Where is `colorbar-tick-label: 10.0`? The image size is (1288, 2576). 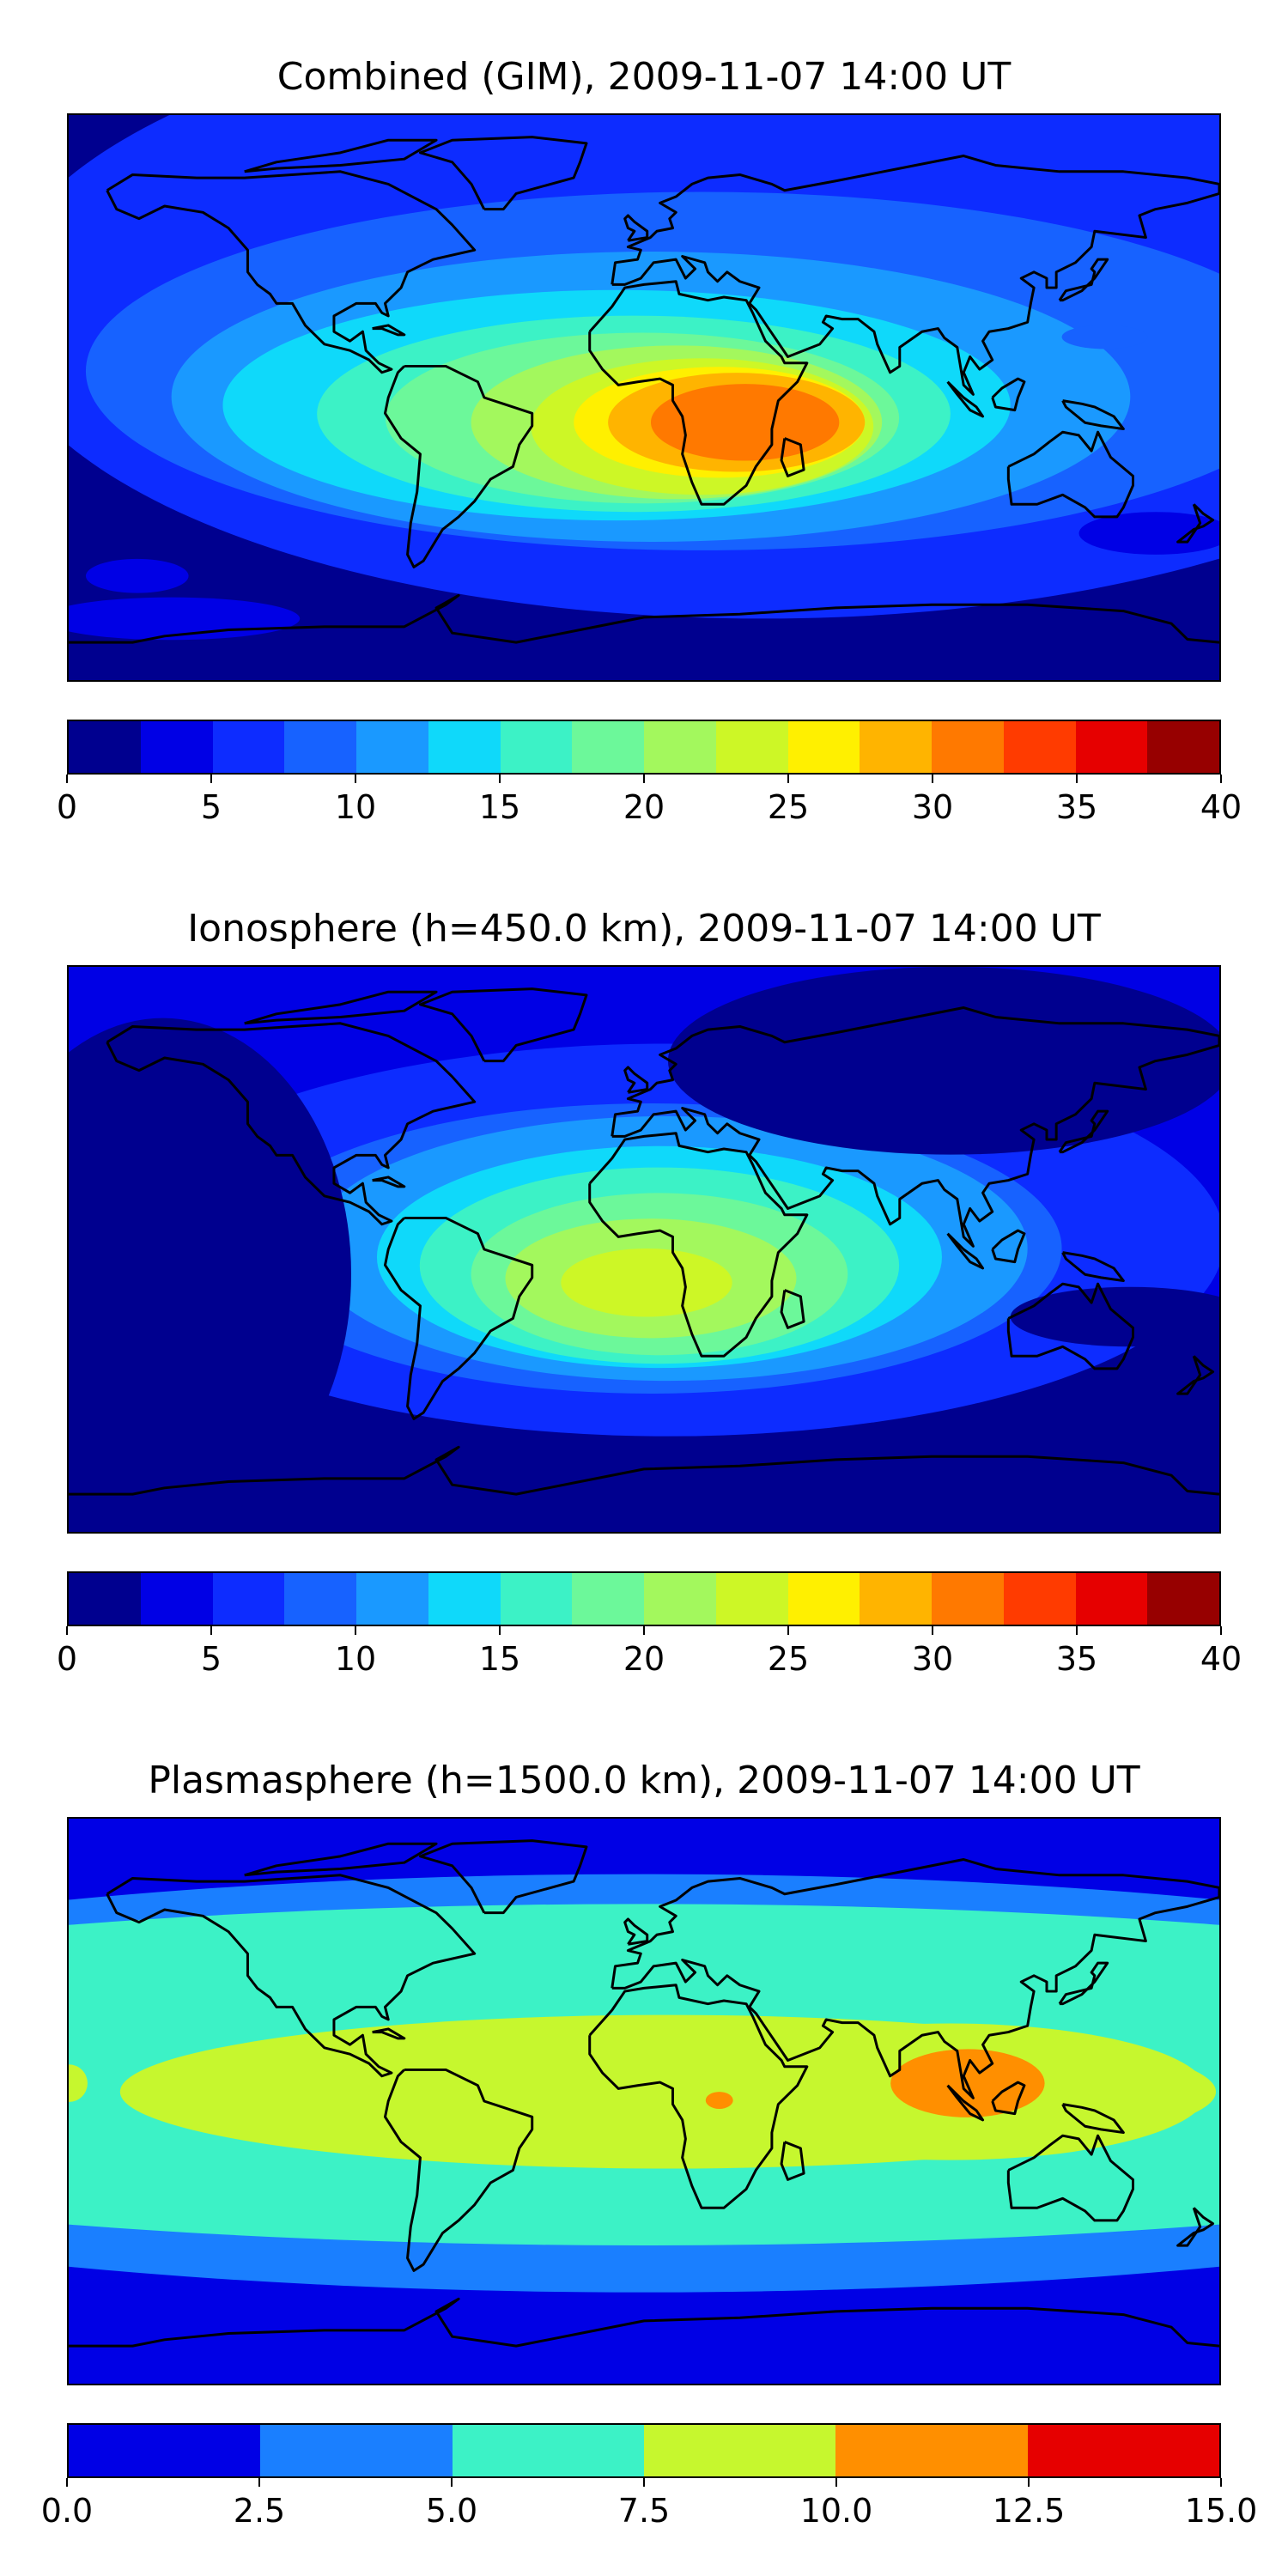
colorbar-tick-label: 10.0 is located at coordinates (836, 2511).